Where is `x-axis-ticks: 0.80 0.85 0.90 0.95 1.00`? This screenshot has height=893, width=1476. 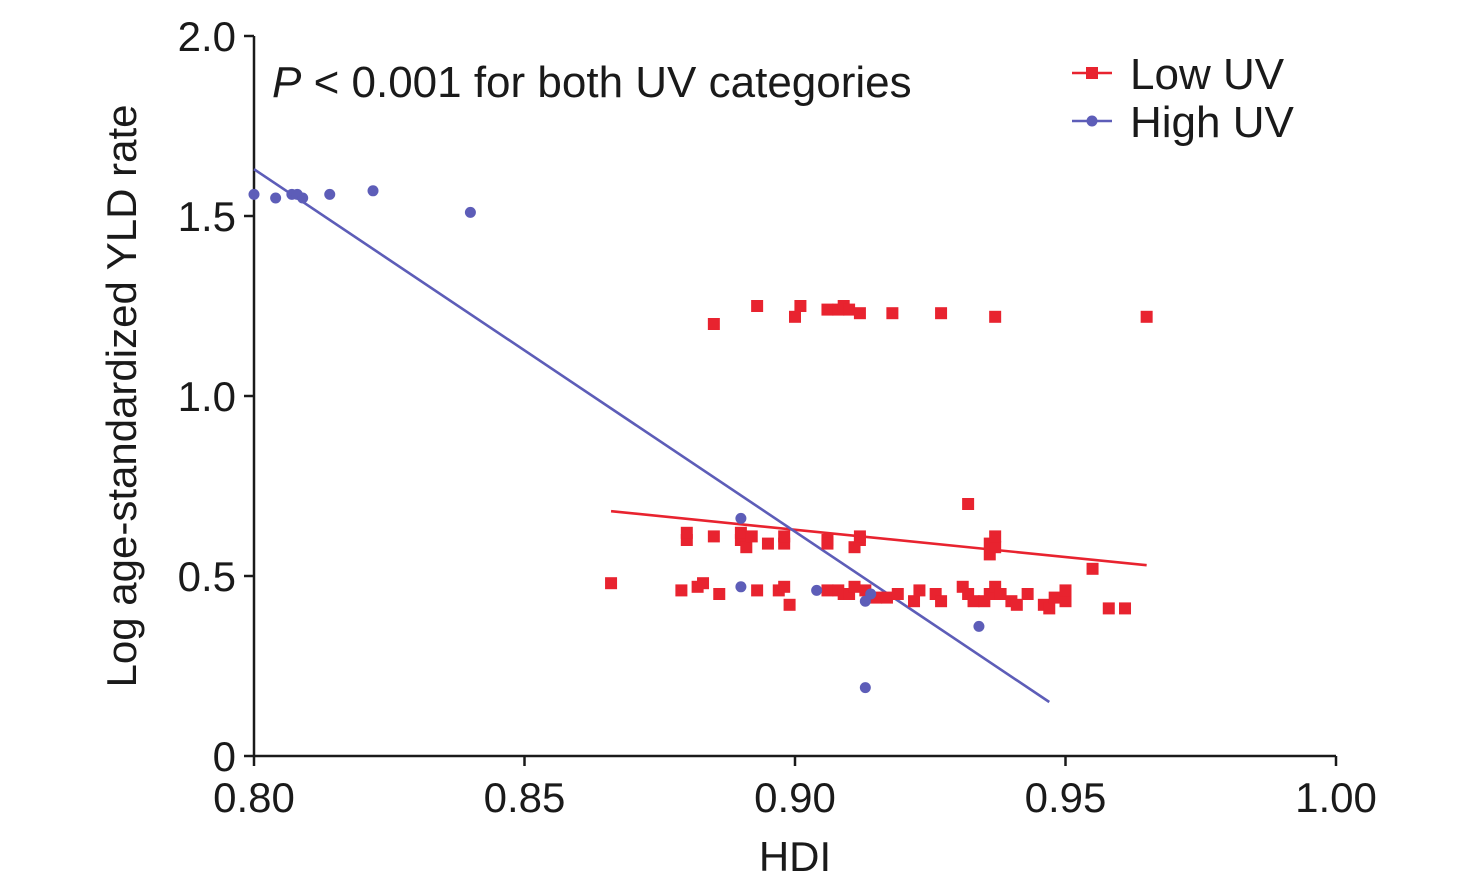
x-axis-ticks: 0.80 0.85 0.90 0.95 1.00 is located at coordinates (795, 788).